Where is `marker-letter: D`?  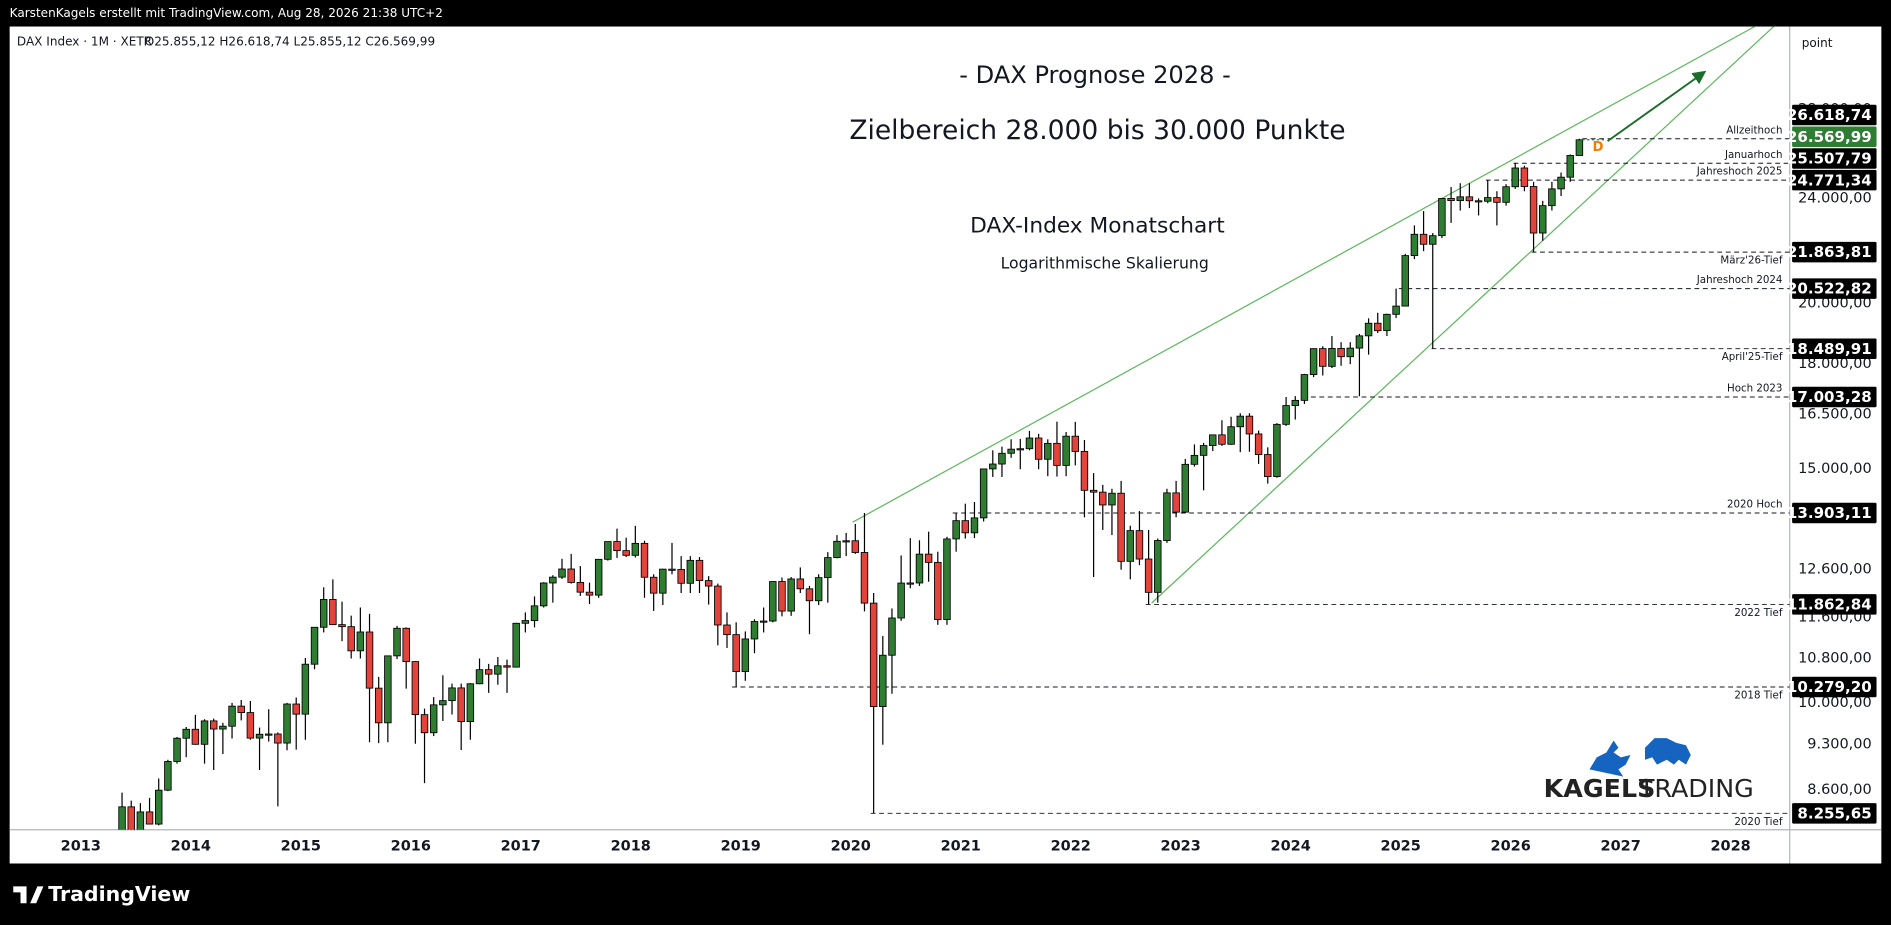 marker-letter: D is located at coordinates (1597, 147).